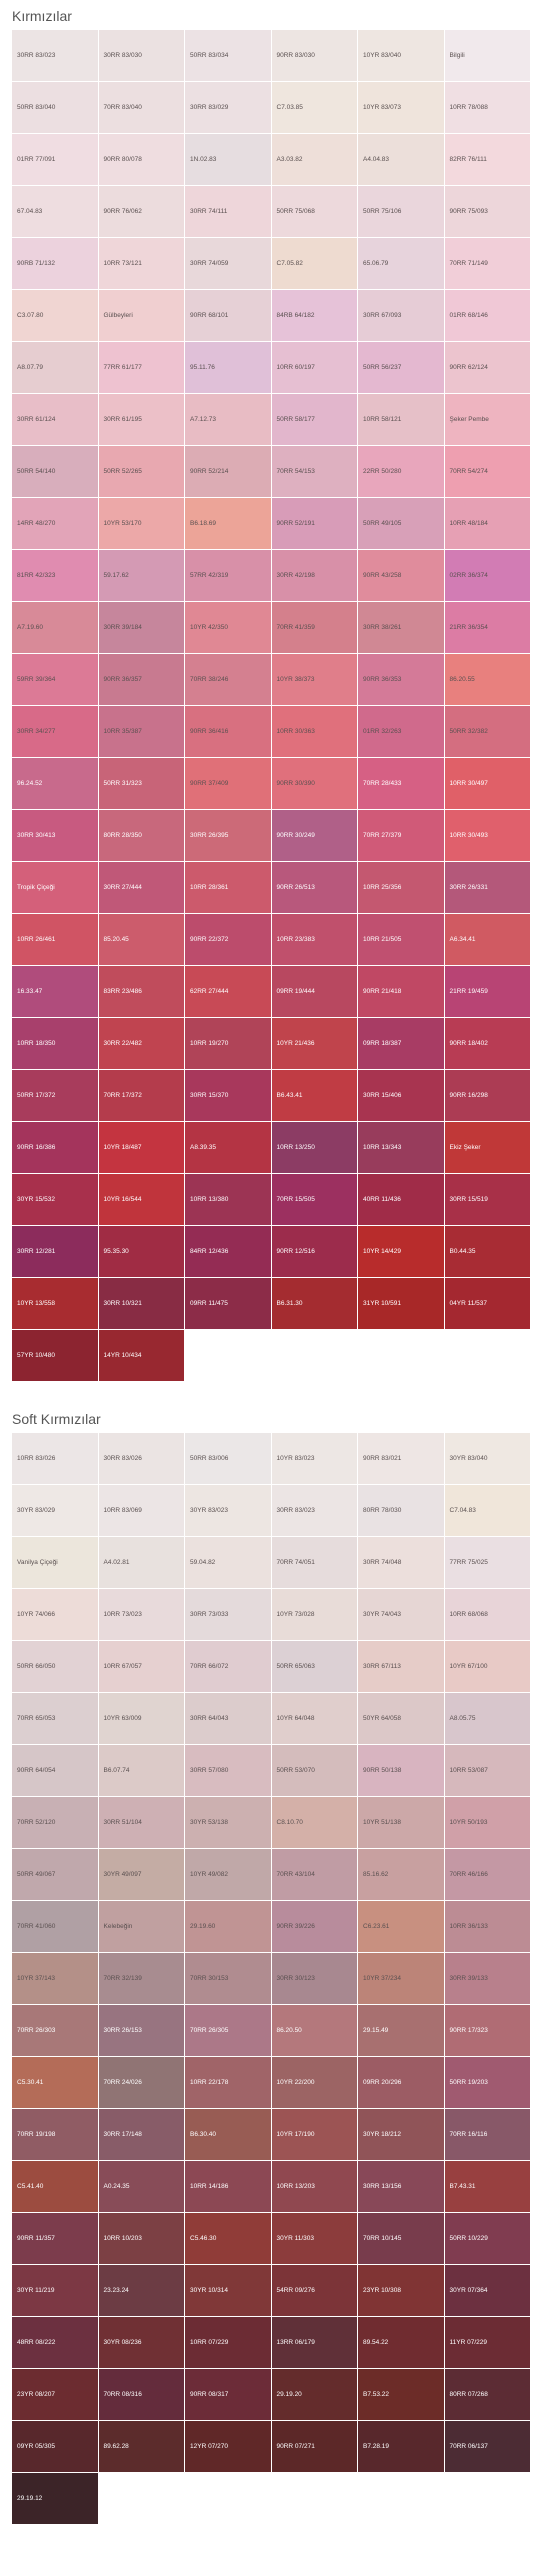 This screenshot has height=2560, width=542. I want to click on color-swatch: B6.43.41, so click(314, 1095).